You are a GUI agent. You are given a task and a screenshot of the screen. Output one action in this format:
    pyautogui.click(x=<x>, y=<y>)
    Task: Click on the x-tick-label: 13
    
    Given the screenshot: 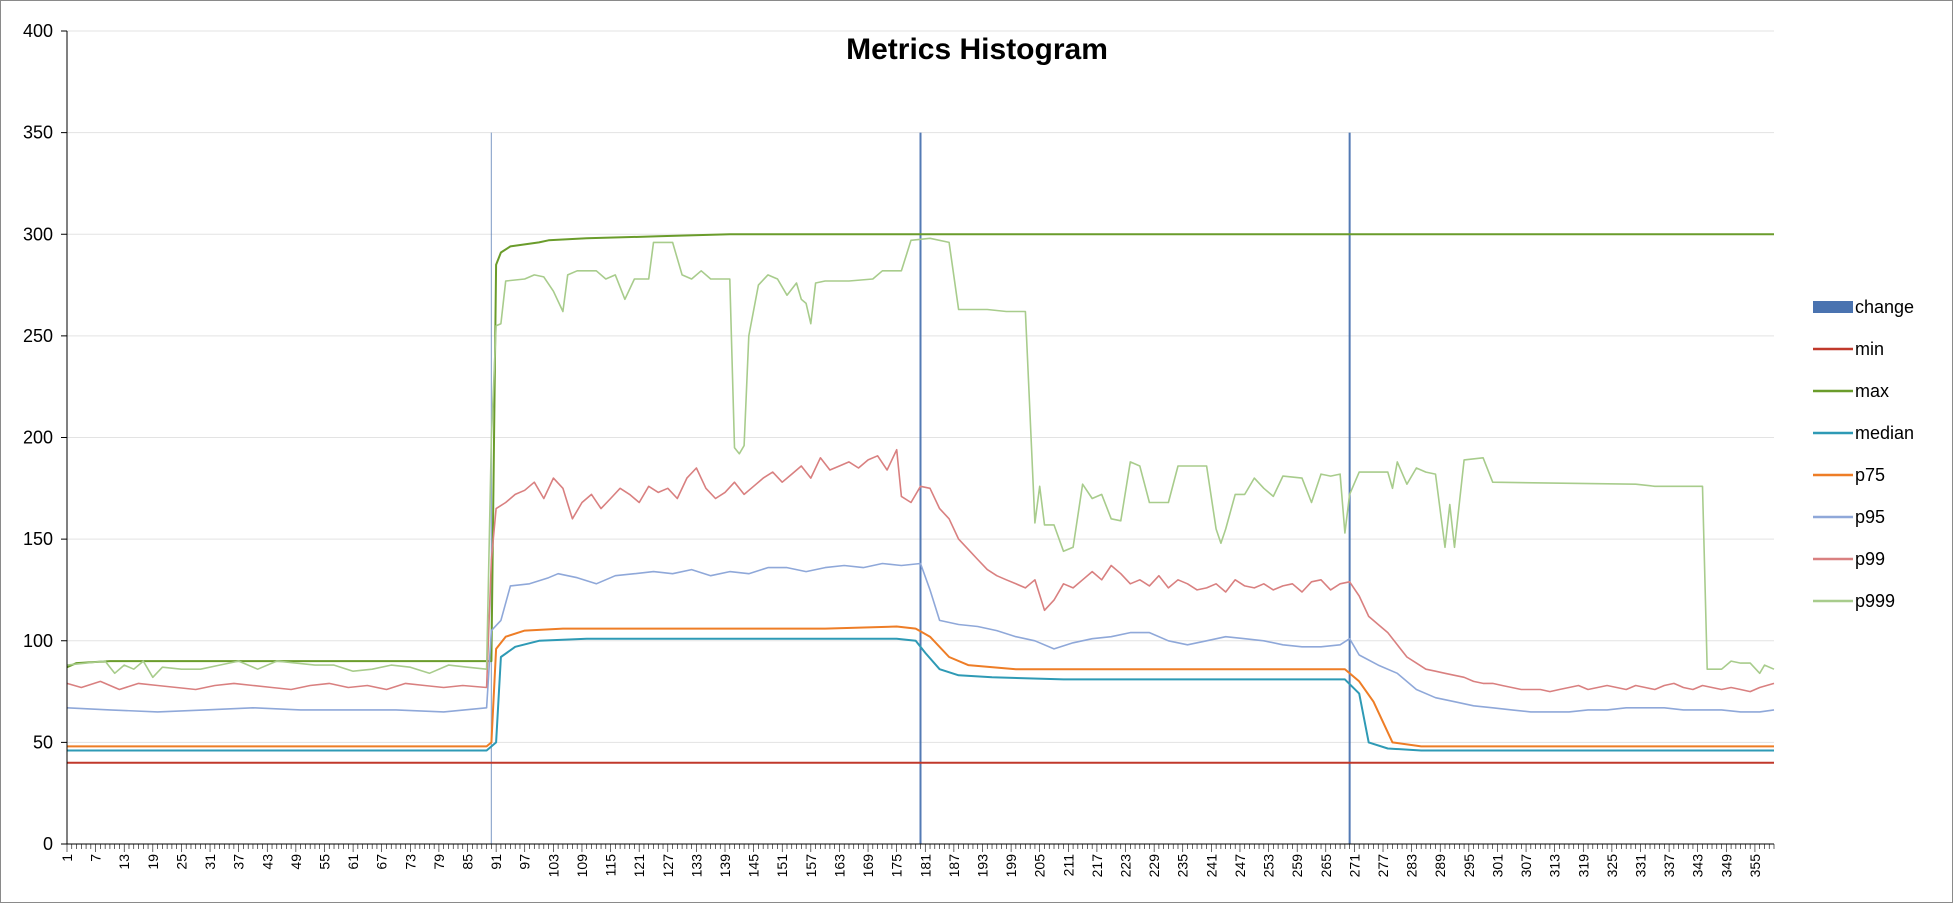 What is the action you would take?
    pyautogui.click(x=124, y=862)
    